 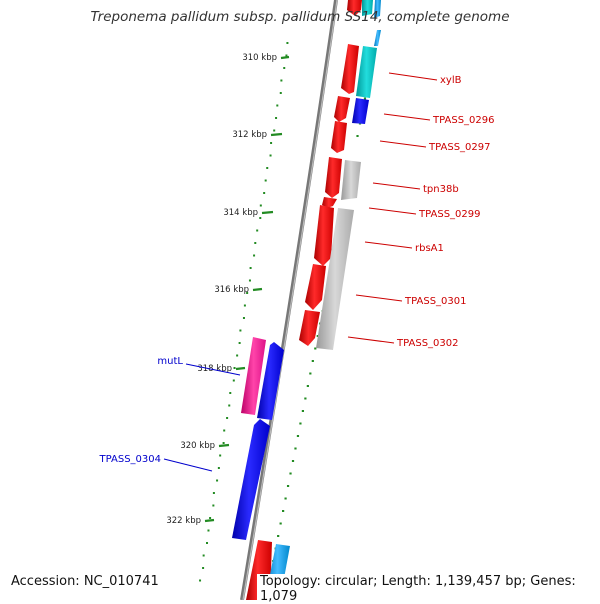 What do you see at coordinates (231, 290) in the screenshot?
I see `tick-label: 316 kbp` at bounding box center [231, 290].